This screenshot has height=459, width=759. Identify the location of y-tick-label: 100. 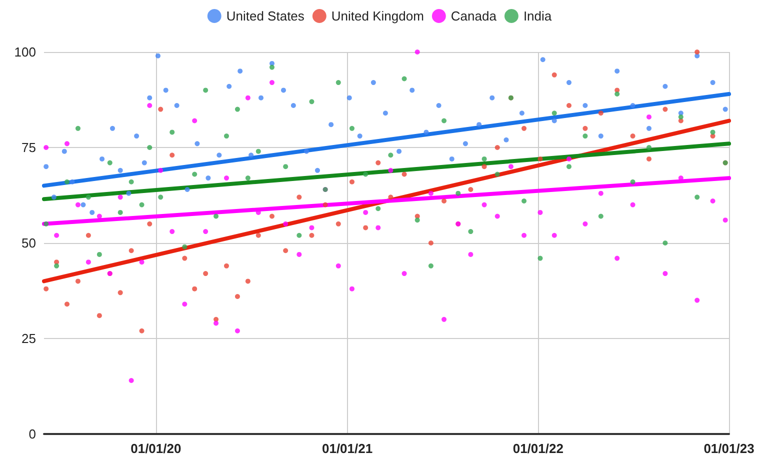
(25, 52).